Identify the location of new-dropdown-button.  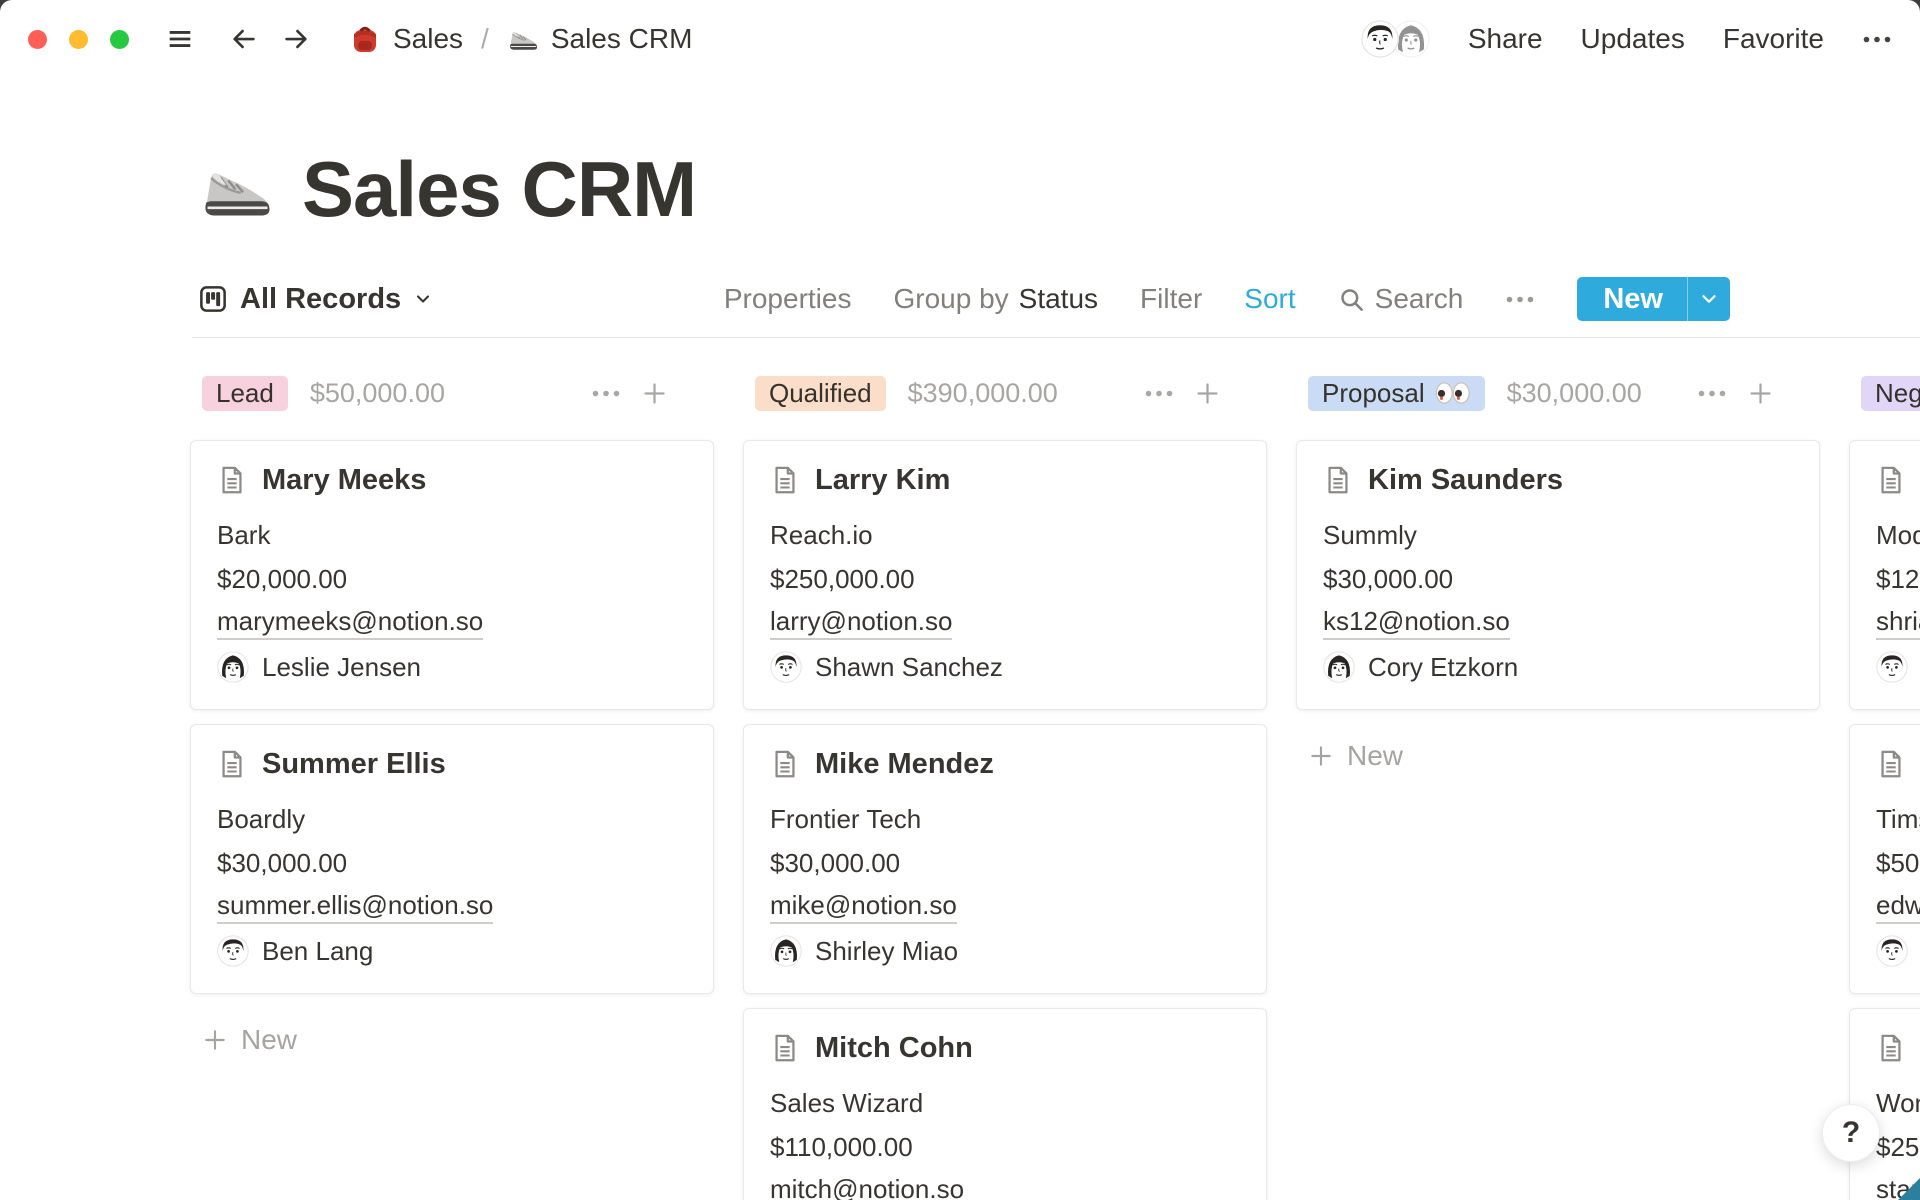
(1709, 299).